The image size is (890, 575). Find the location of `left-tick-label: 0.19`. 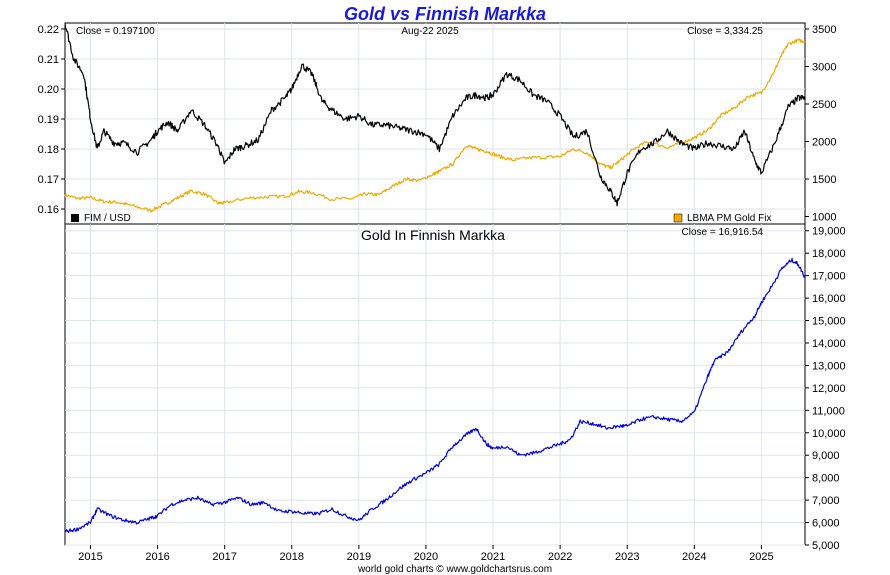

left-tick-label: 0.19 is located at coordinates (48, 120).